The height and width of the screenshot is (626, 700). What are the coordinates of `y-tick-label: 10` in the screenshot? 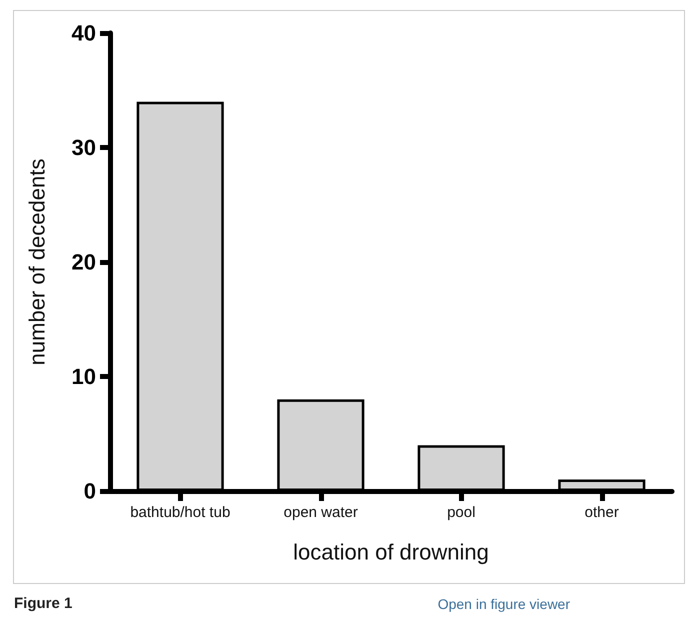 It's located at (84, 376).